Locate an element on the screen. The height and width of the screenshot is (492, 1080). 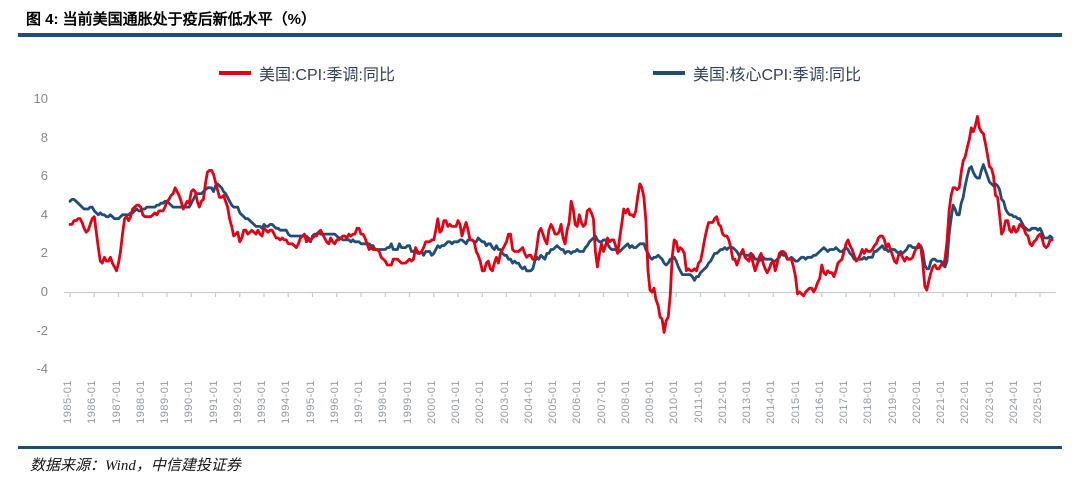
x-axis-tick-label: 1998-01 is located at coordinates (383, 402).